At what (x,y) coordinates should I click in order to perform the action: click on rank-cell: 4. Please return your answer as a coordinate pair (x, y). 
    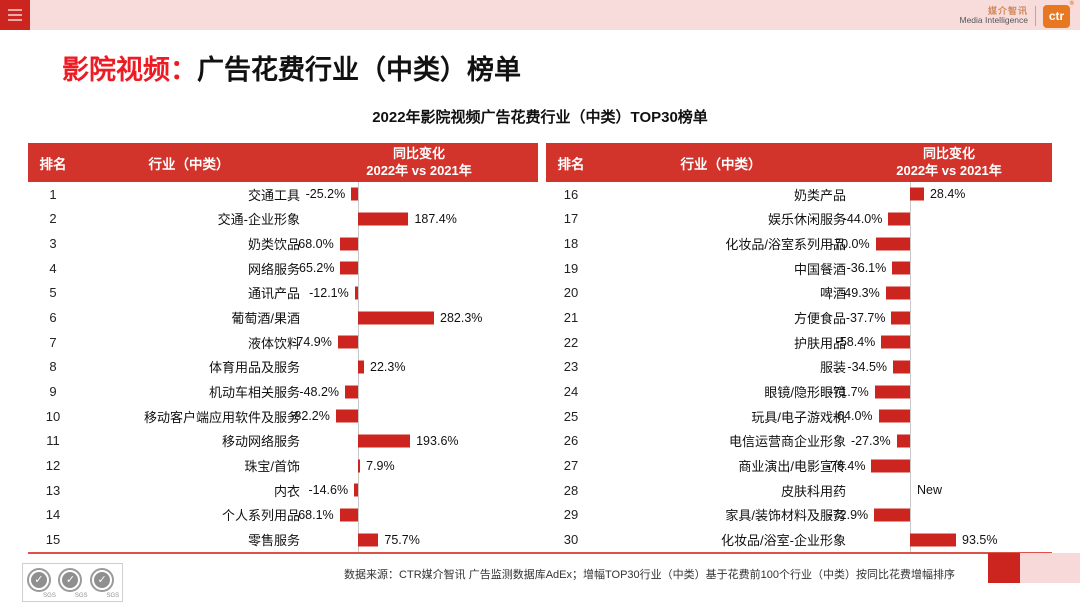
    Looking at the image, I should click on (53, 268).